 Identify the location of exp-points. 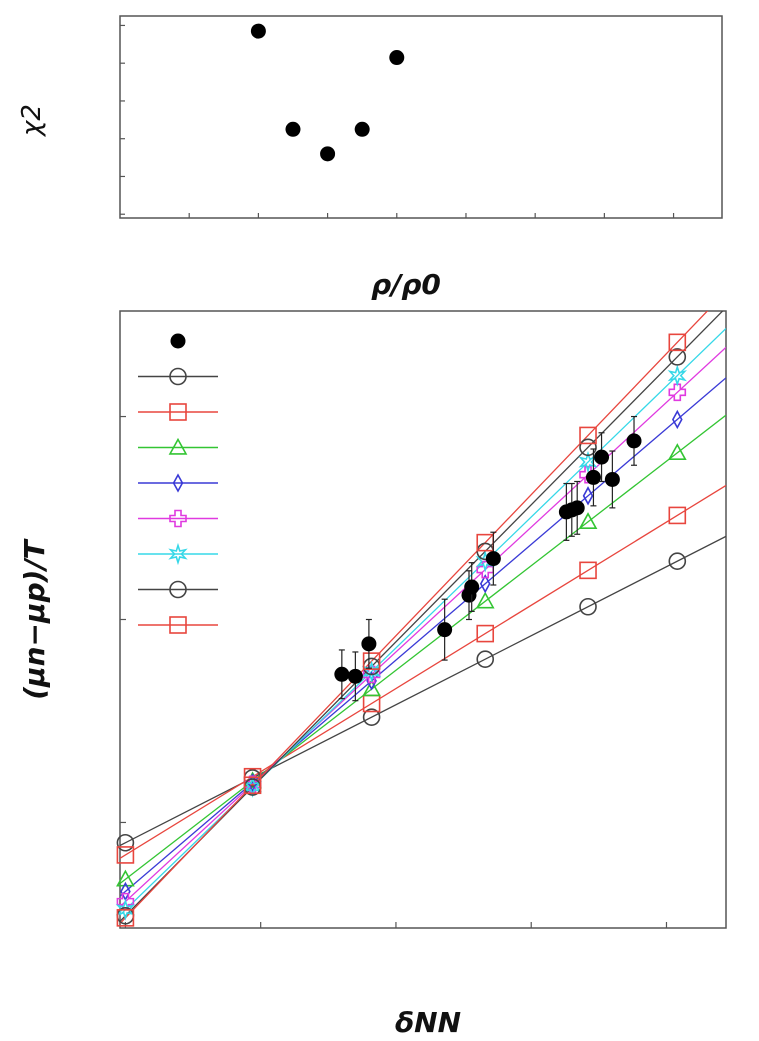
(488, 558).